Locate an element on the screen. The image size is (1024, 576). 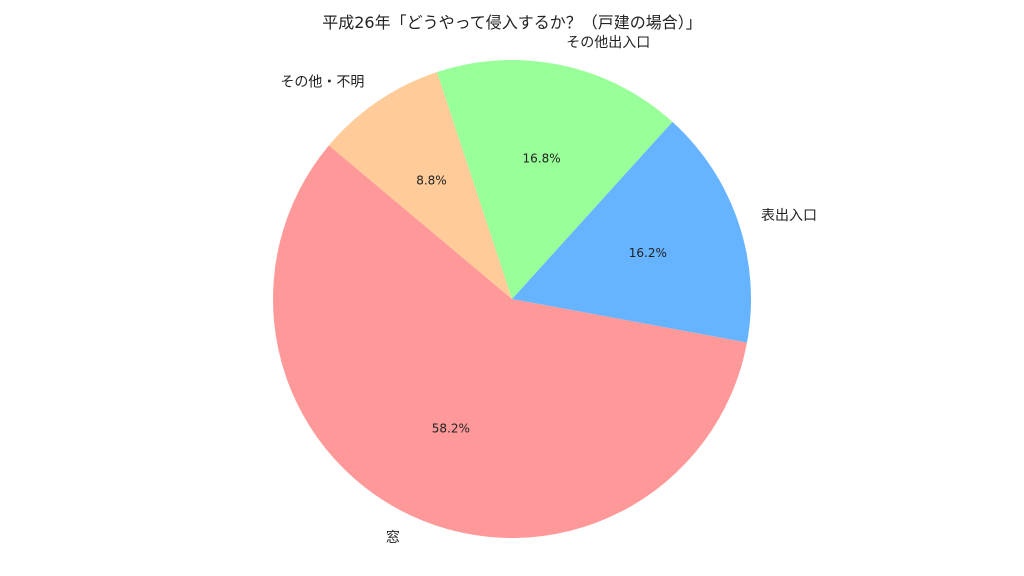
slice-percent-label: 16.2% is located at coordinates (648, 253).